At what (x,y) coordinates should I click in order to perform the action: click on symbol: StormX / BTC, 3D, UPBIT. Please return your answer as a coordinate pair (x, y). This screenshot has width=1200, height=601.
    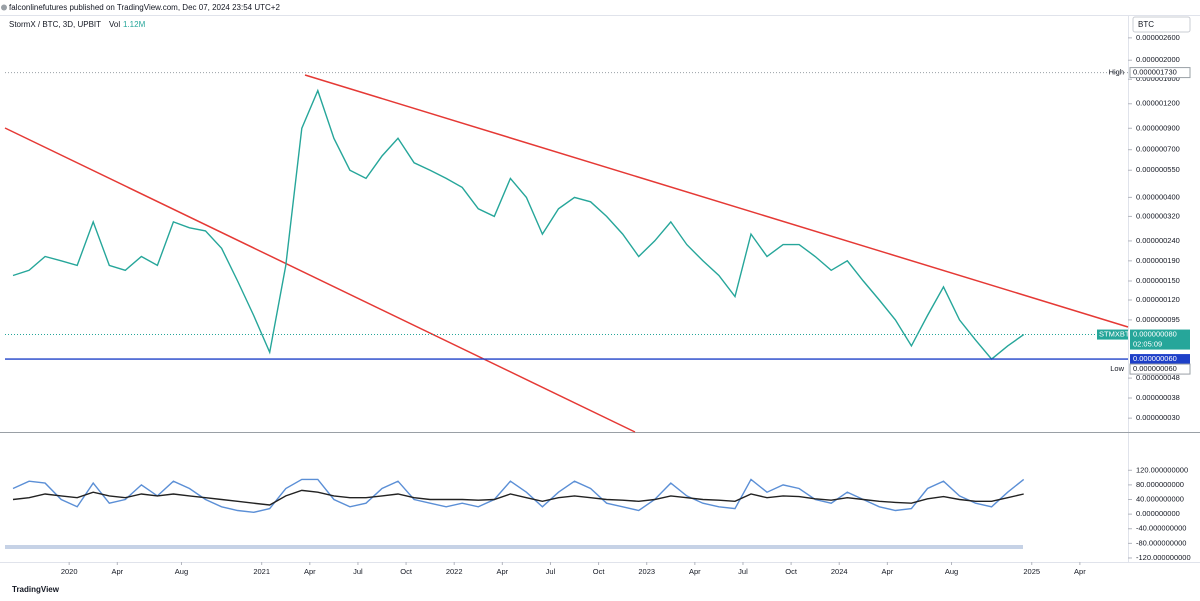
    Looking at the image, I should click on (55, 24).